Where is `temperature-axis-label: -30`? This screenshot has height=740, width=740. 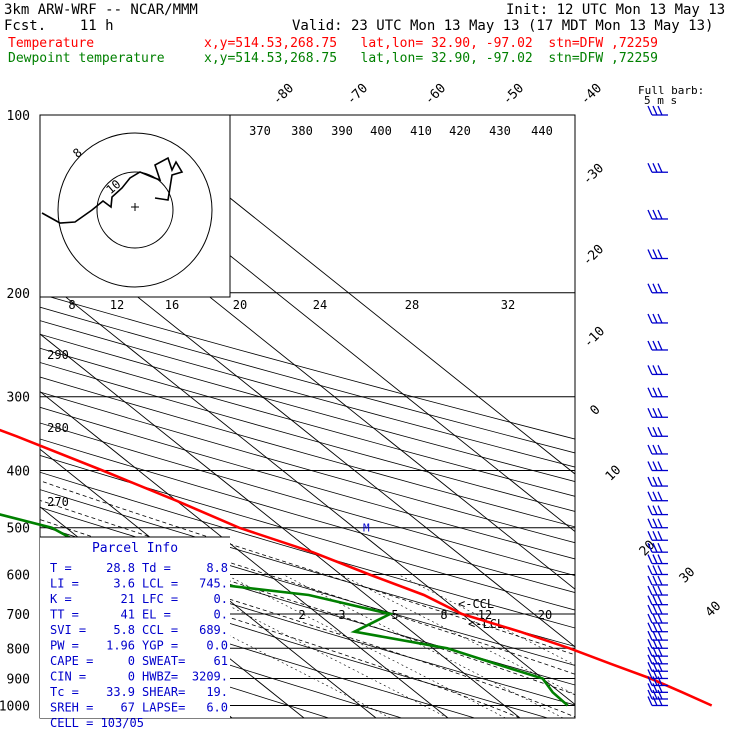 temperature-axis-label: -30 is located at coordinates (593, 174).